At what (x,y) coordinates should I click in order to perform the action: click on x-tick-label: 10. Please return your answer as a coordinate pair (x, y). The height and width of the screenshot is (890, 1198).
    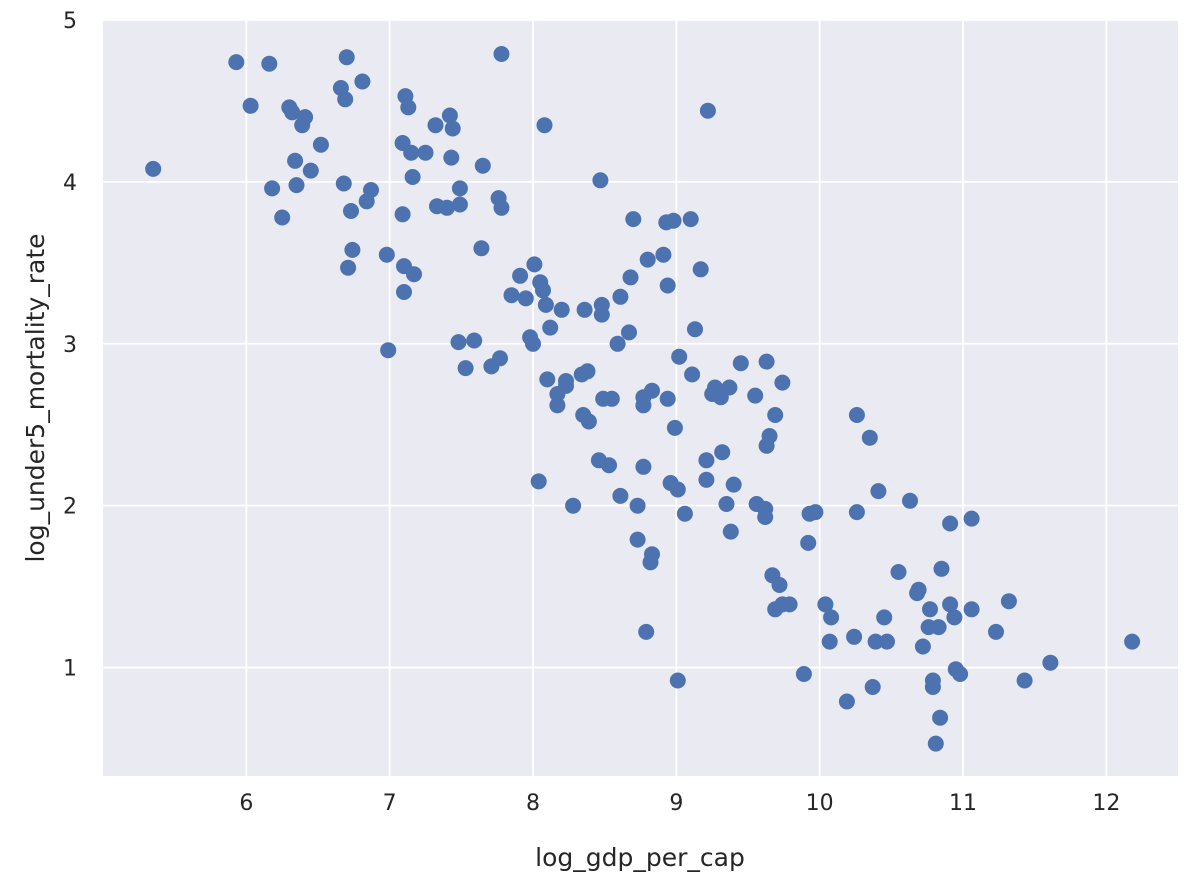
    Looking at the image, I should click on (820, 803).